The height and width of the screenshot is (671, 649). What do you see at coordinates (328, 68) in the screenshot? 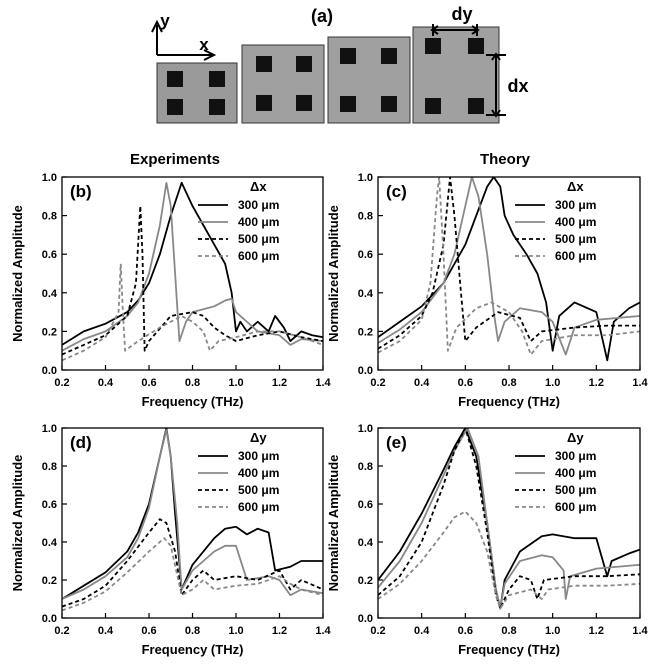
I see `axes-arrows` at bounding box center [328, 68].